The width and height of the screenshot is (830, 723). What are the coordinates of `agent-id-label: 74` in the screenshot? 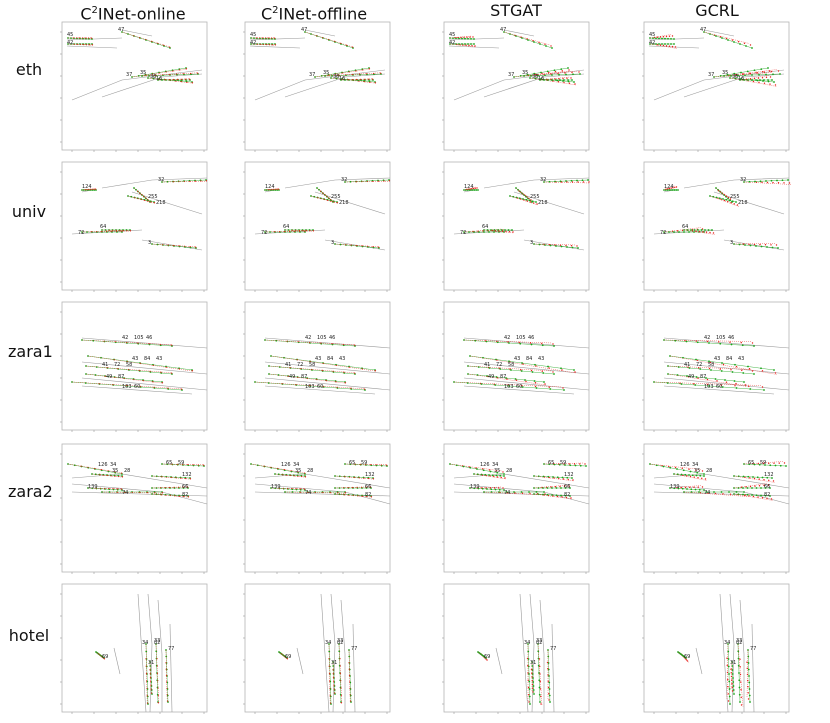 It's located at (707, 493).